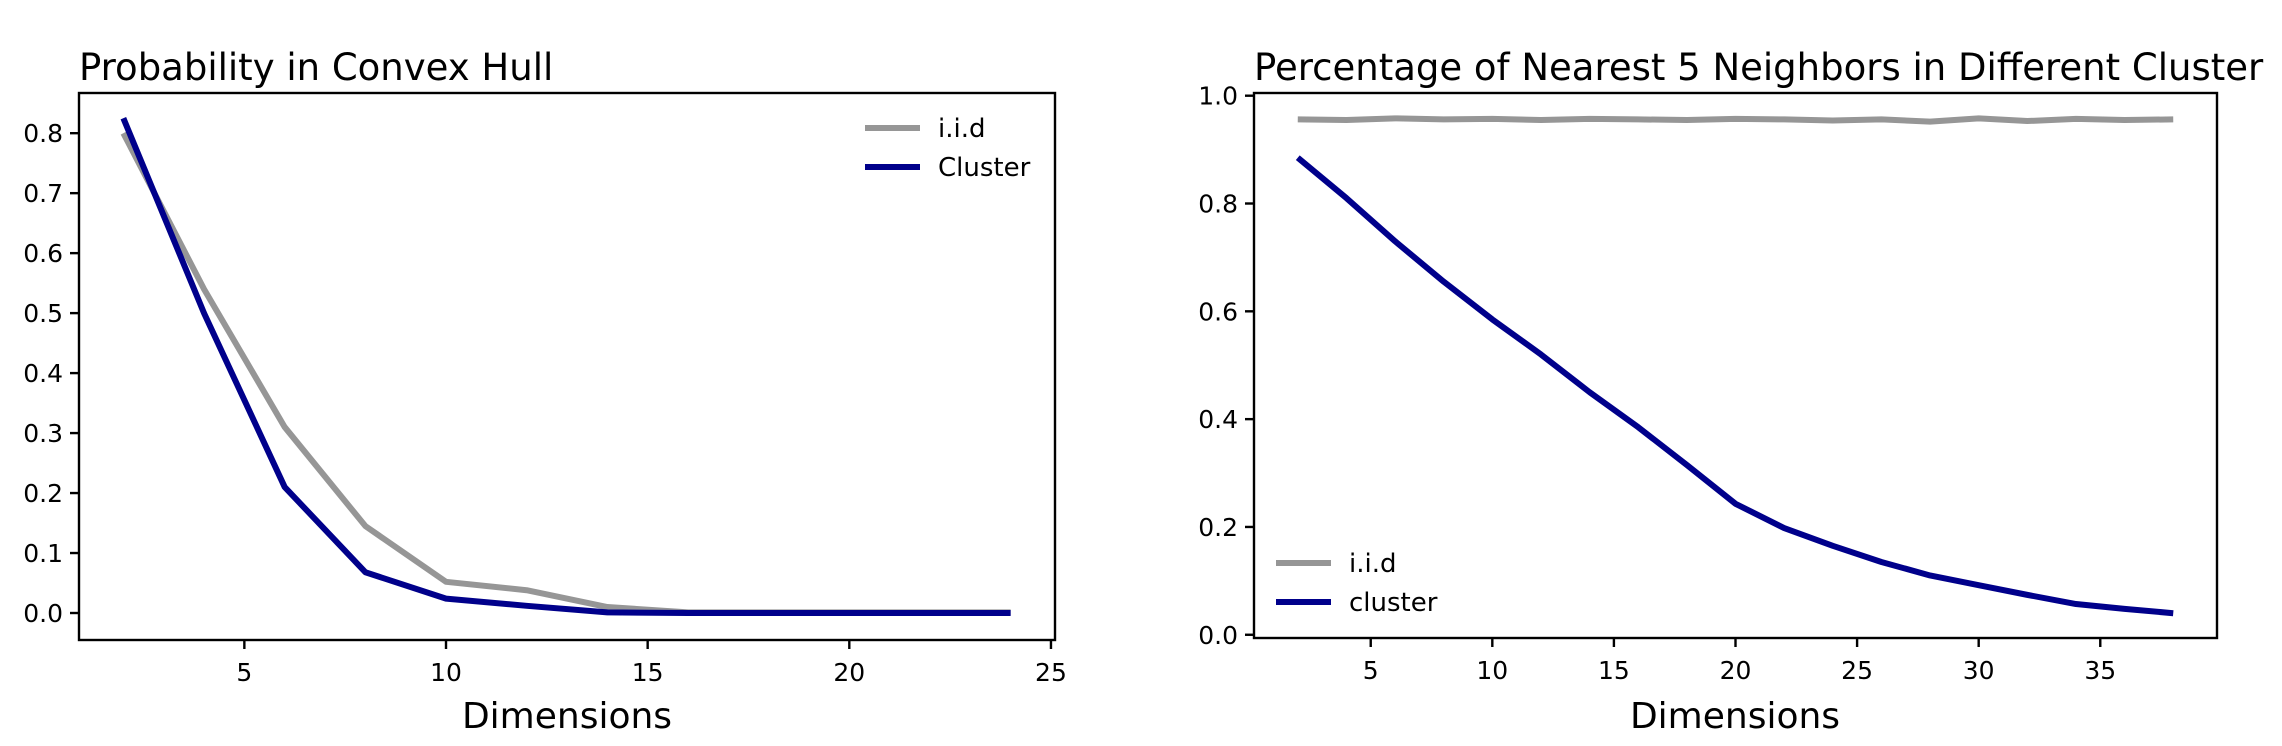 This screenshot has width=2282, height=746. I want to click on x-tick-label: 30, so click(1979, 670).